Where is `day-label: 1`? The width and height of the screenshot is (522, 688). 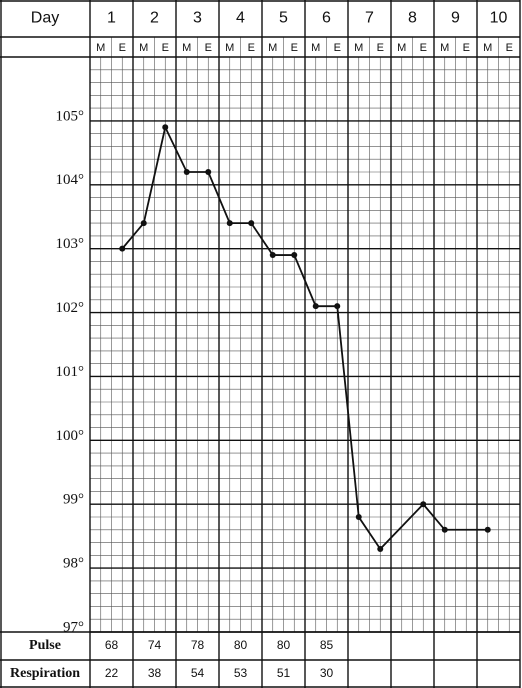
day-label: 1 is located at coordinates (111, 18).